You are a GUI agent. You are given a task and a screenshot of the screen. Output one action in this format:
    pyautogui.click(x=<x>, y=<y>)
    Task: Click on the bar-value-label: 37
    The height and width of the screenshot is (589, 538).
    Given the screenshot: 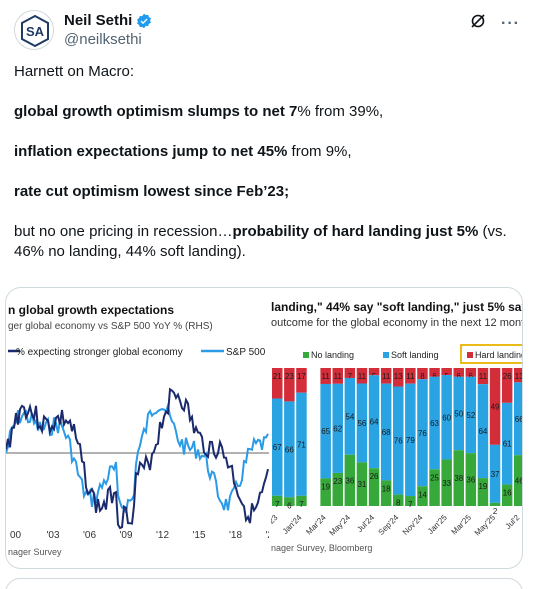 What is the action you would take?
    pyautogui.click(x=495, y=474)
    